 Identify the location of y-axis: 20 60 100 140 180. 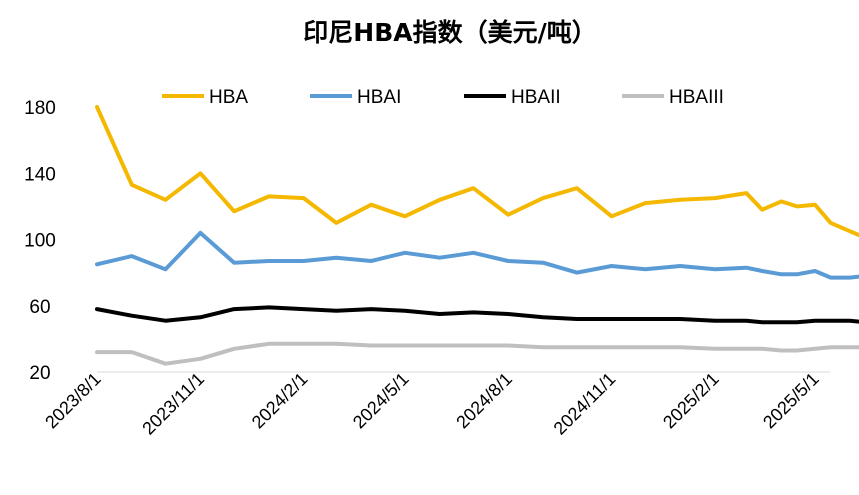
(40, 241).